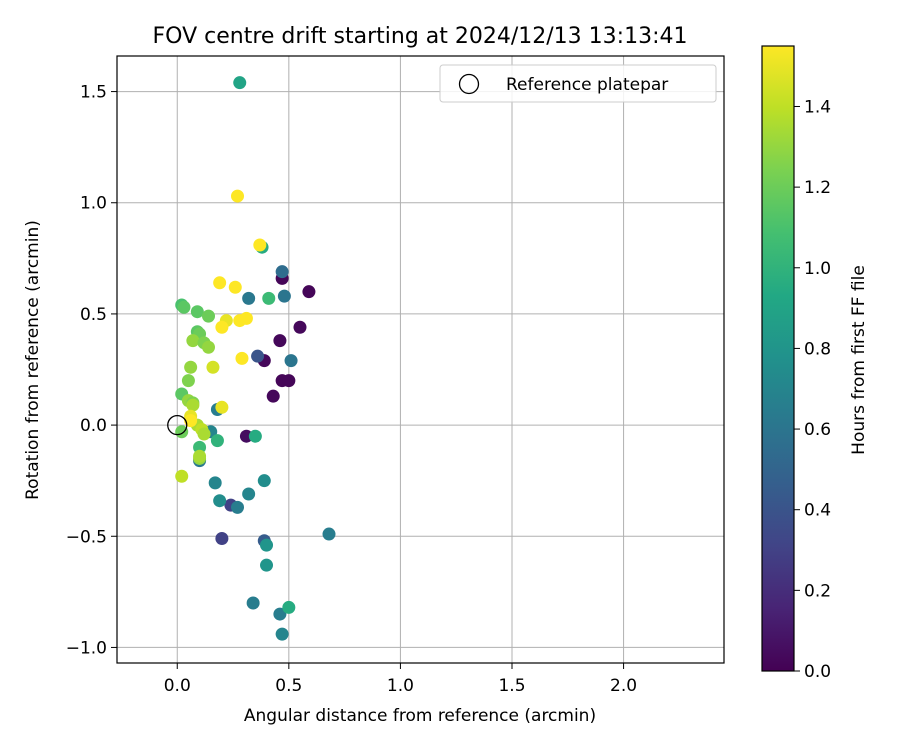  What do you see at coordinates (33, 360) in the screenshot?
I see `y-axis-label: Rotation from reference (arcmin)` at bounding box center [33, 360].